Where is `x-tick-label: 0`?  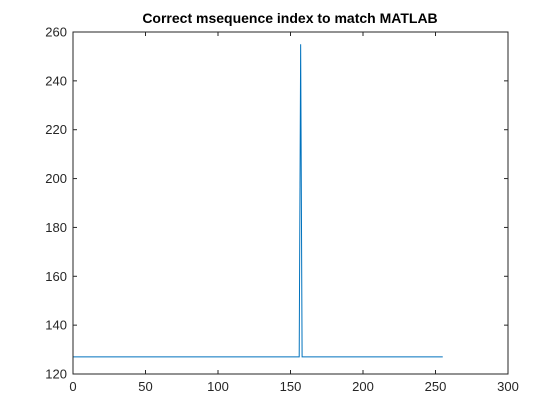 x-tick-label: 0 is located at coordinates (72, 386).